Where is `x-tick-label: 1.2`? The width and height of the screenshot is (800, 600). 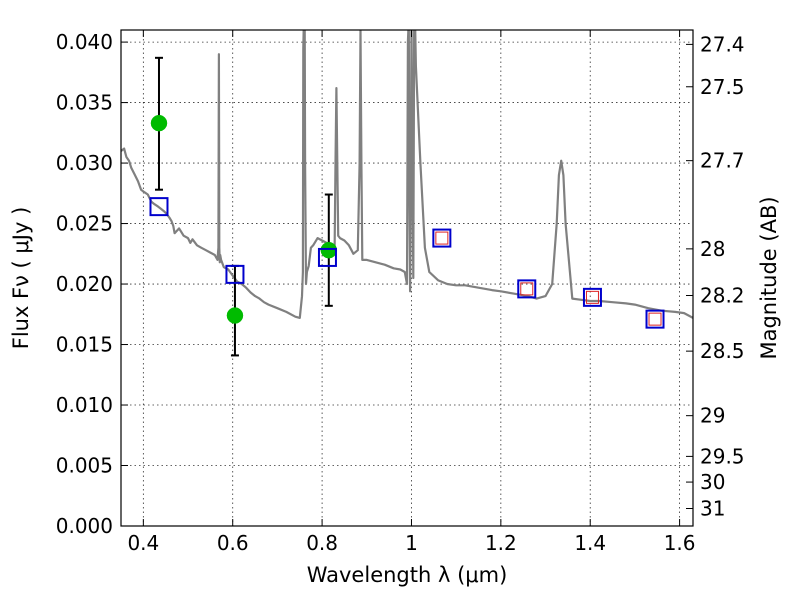 x-tick-label: 1.2 is located at coordinates (501, 543).